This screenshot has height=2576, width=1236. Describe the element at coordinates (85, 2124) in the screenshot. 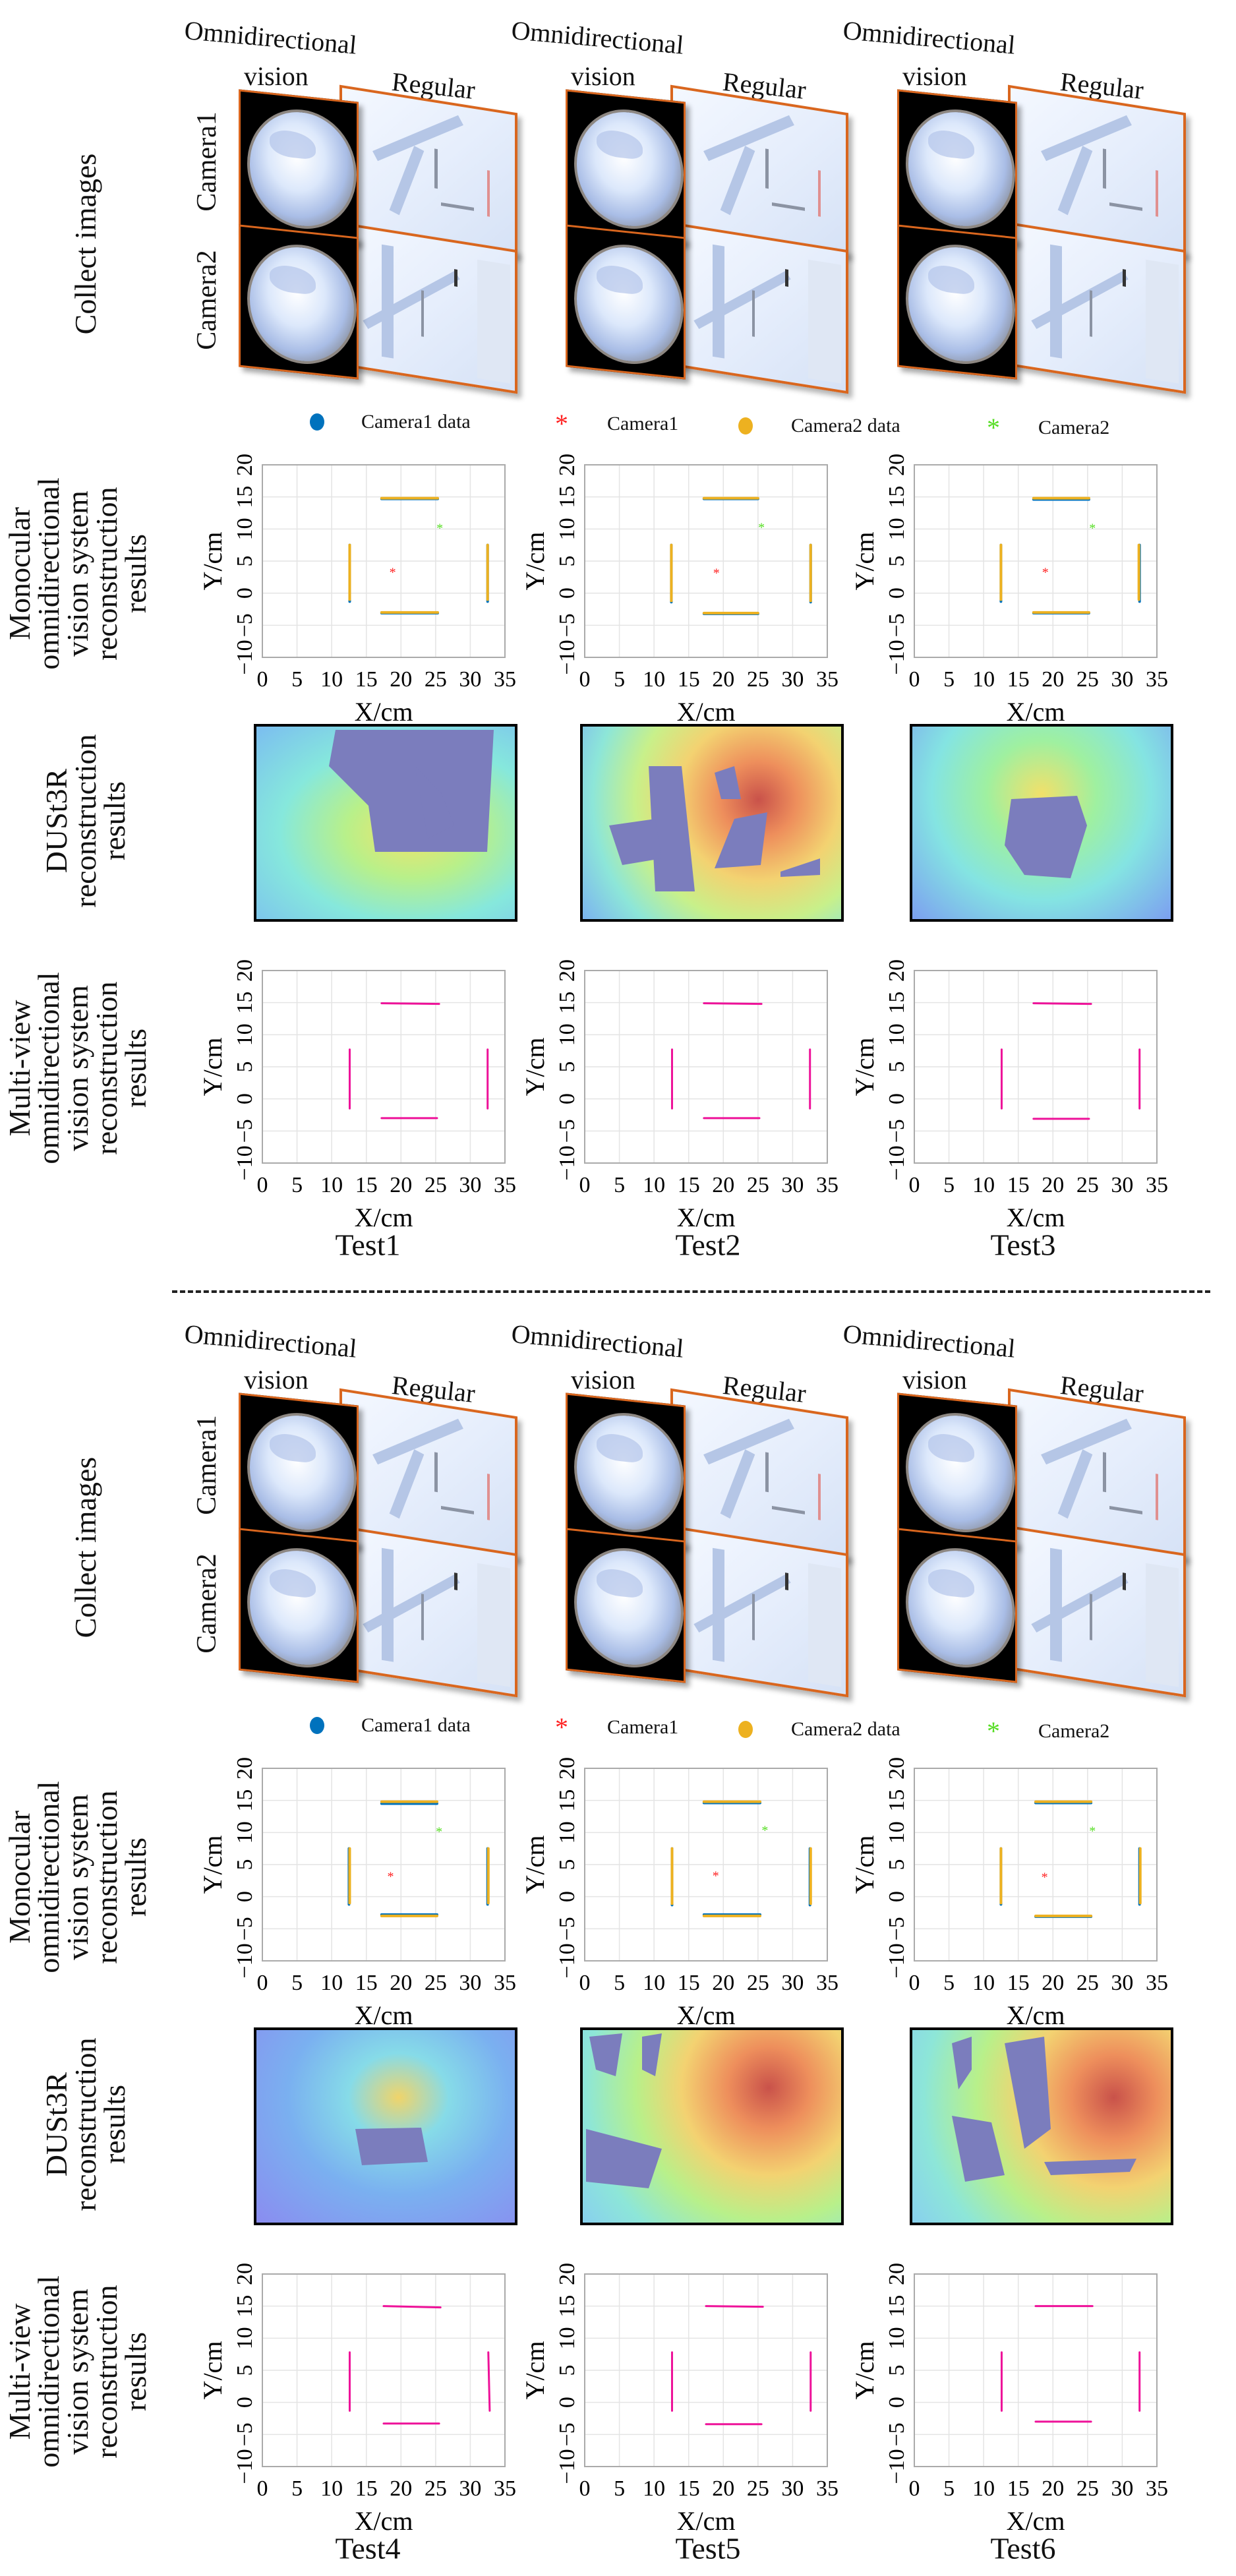

I see `row-label-dust3r: DUSt3R reconstruction results` at that location.